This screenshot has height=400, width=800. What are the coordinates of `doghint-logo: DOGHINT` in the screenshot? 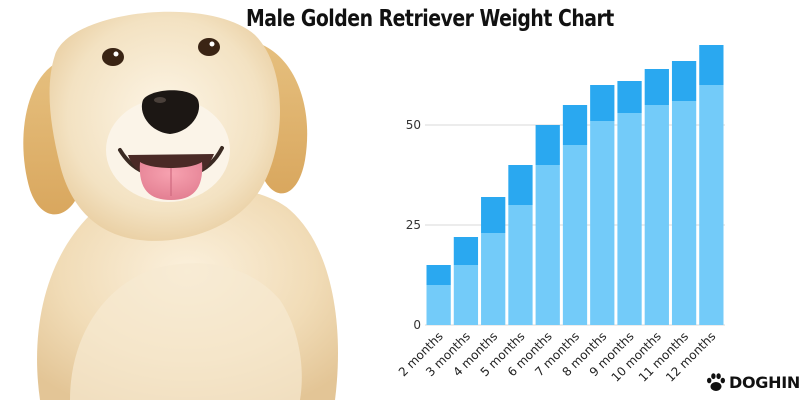 It's located at (753, 382).